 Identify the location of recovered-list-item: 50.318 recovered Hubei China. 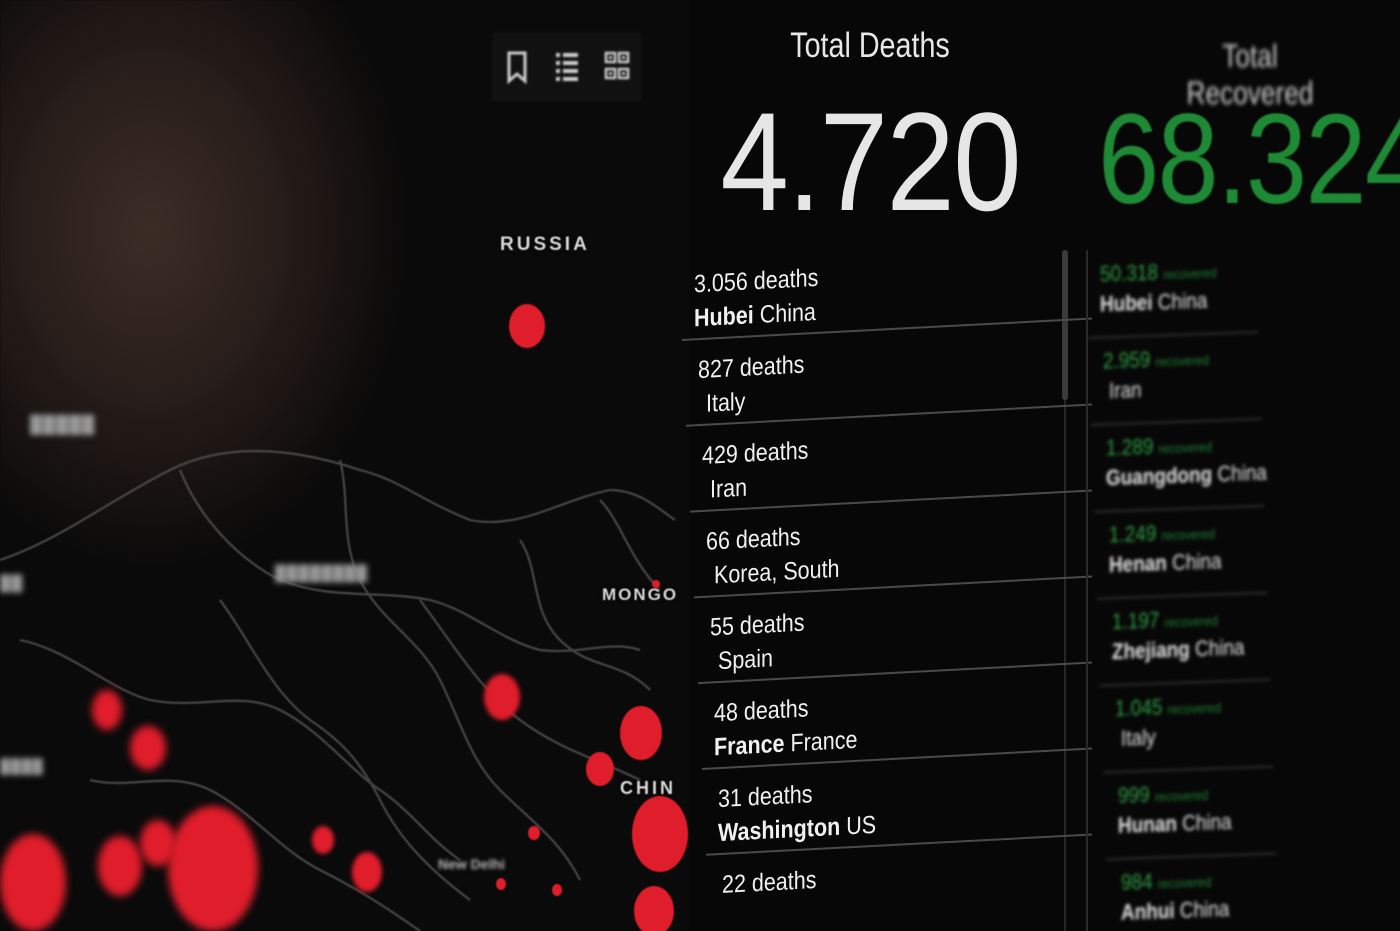
(1173, 292).